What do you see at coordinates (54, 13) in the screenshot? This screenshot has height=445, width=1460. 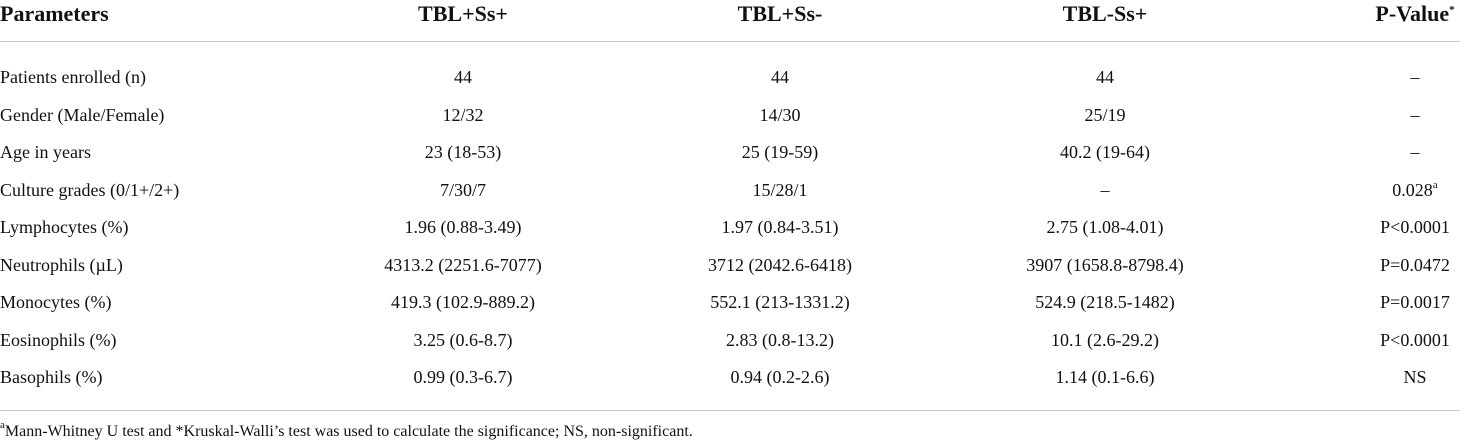 I see `header-cell: Parameters` at bounding box center [54, 13].